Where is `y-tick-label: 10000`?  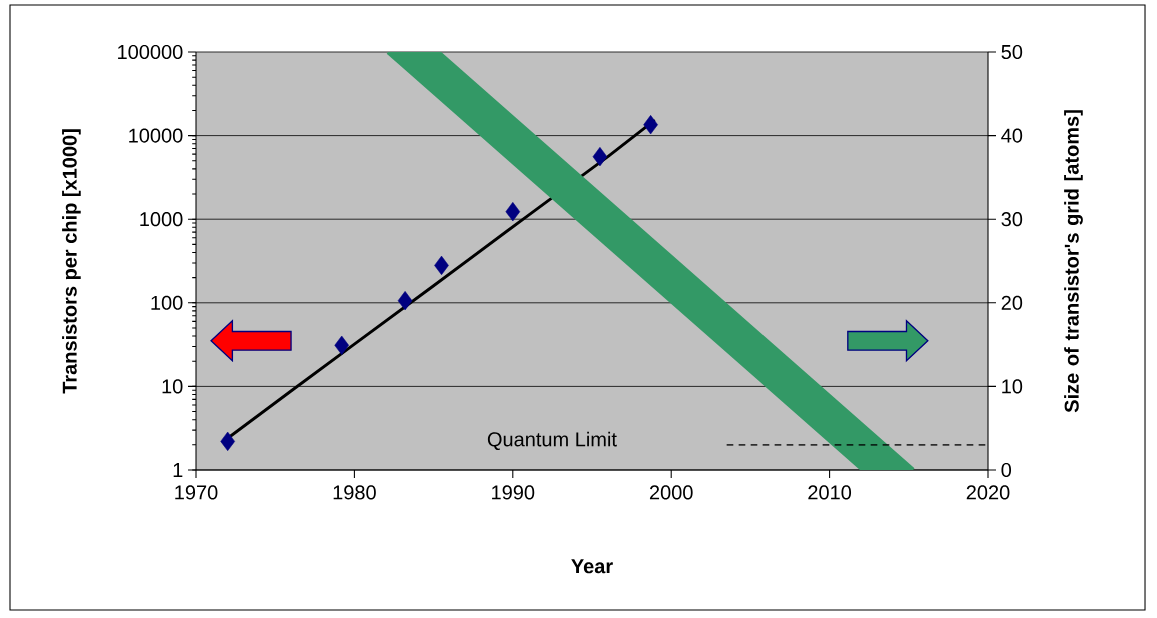
y-tick-label: 10000 is located at coordinates (156, 135).